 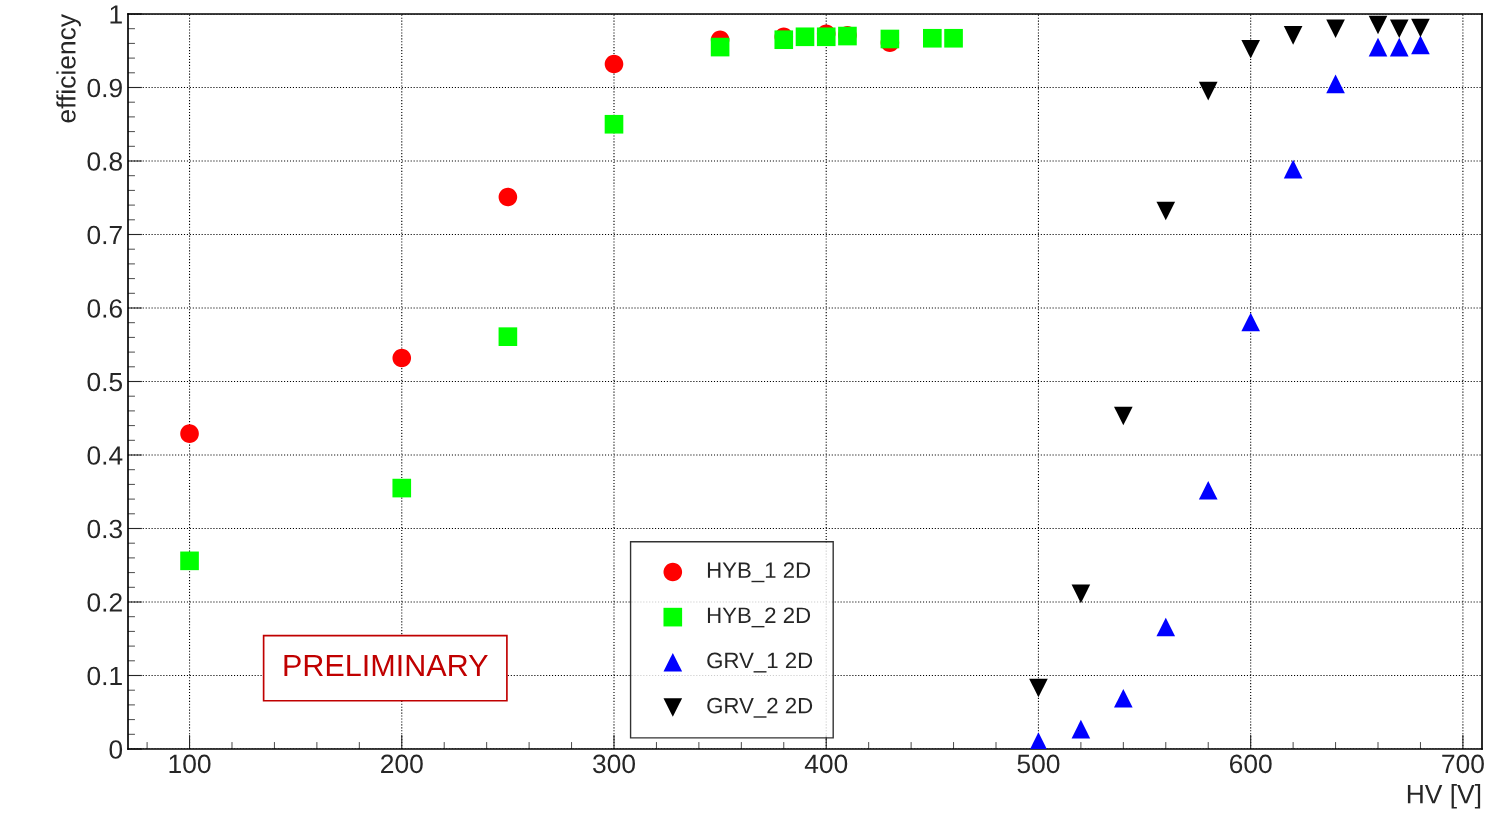 What do you see at coordinates (68, 68) in the screenshot?
I see `y-axis-title: efficiency` at bounding box center [68, 68].